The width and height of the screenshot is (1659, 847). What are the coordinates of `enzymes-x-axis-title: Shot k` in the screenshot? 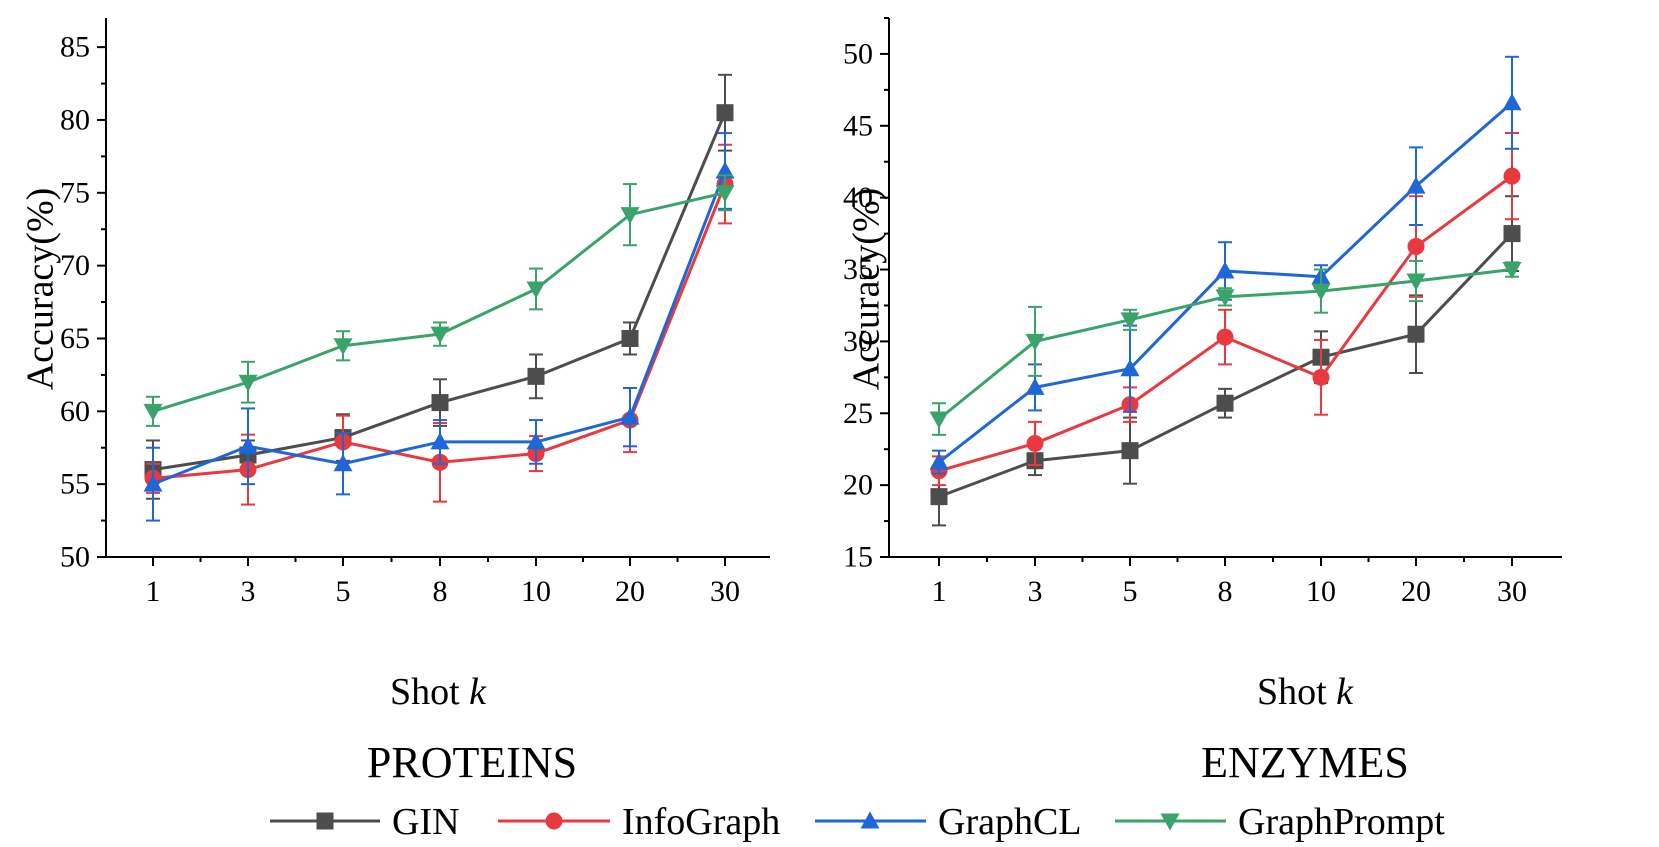 It's located at (1305, 692).